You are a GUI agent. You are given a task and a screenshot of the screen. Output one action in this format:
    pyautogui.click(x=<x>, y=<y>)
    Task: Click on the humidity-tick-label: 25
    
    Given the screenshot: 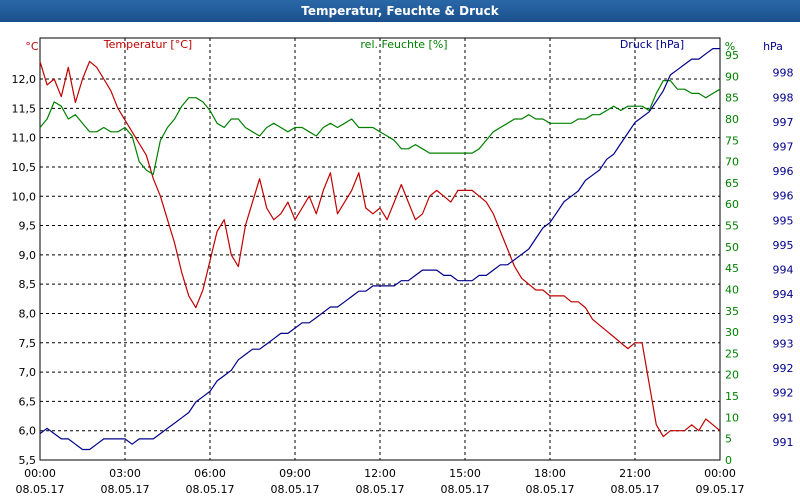 What is the action you would take?
    pyautogui.click(x=732, y=353)
    